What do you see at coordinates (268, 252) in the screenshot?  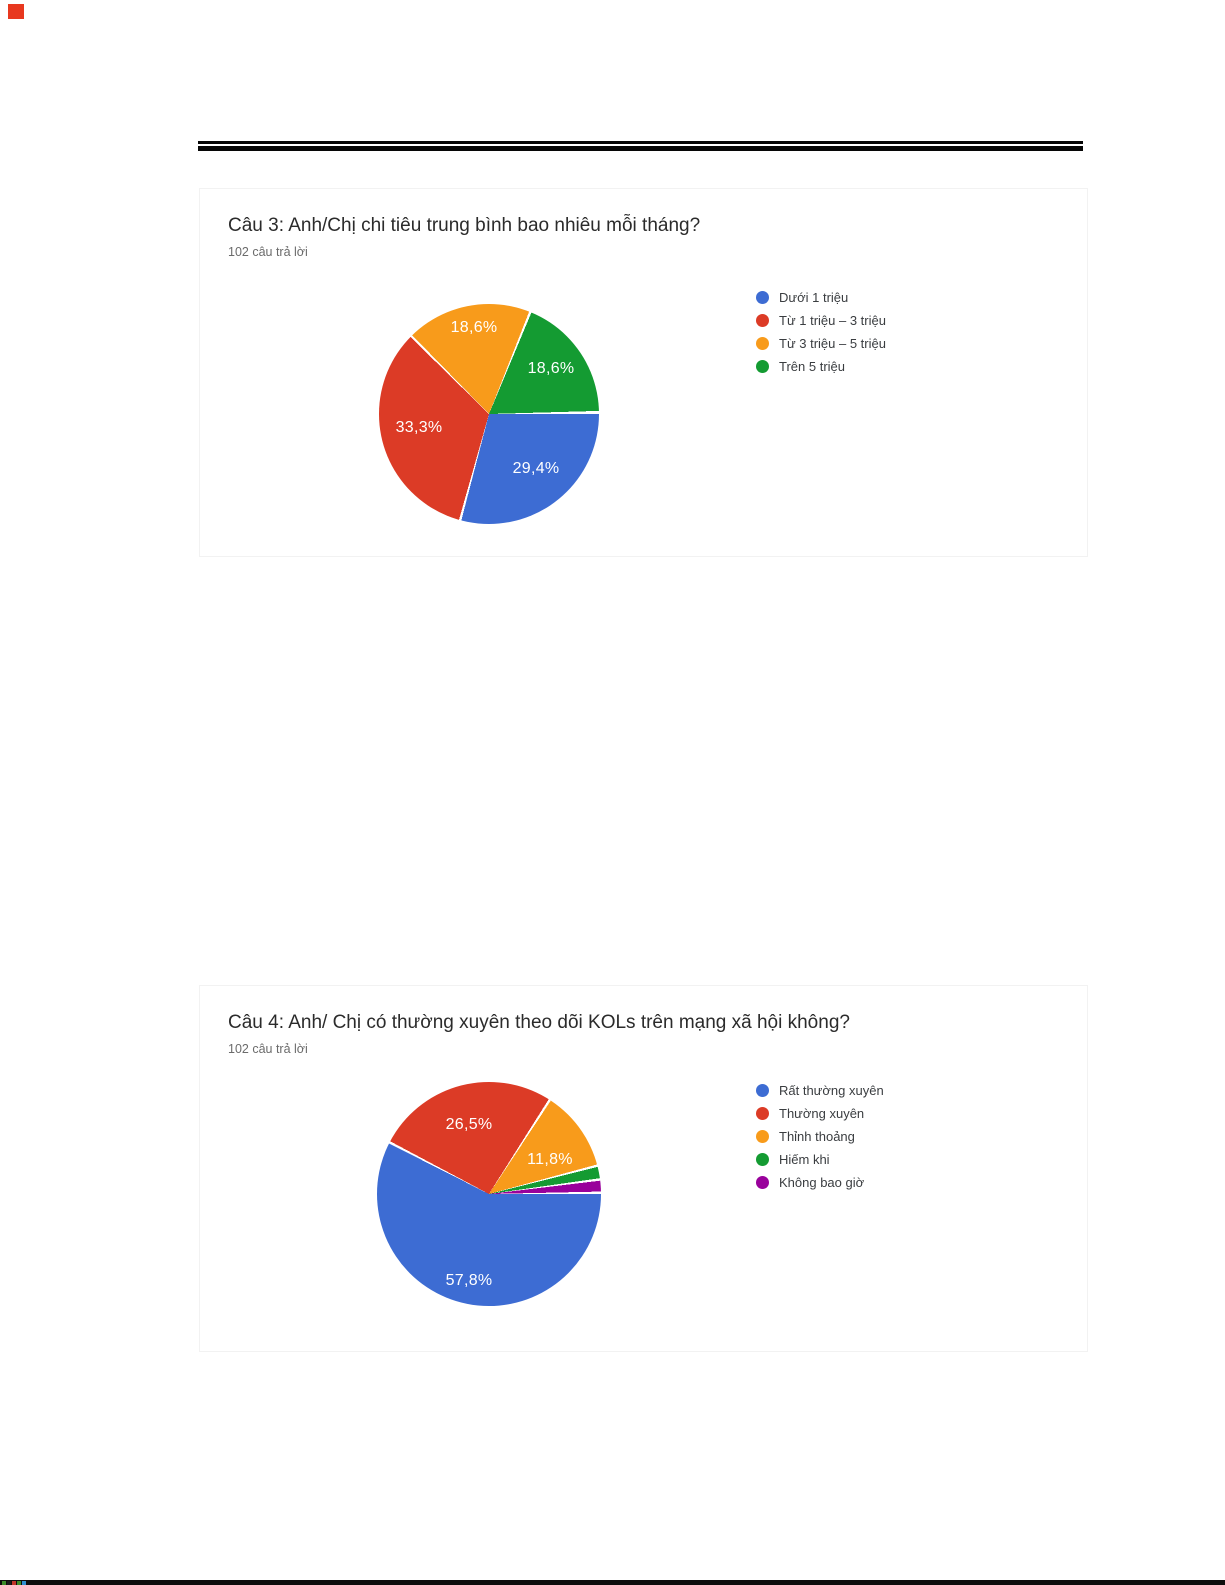 I see `question-3-response-count: 102 câu trả lời` at bounding box center [268, 252].